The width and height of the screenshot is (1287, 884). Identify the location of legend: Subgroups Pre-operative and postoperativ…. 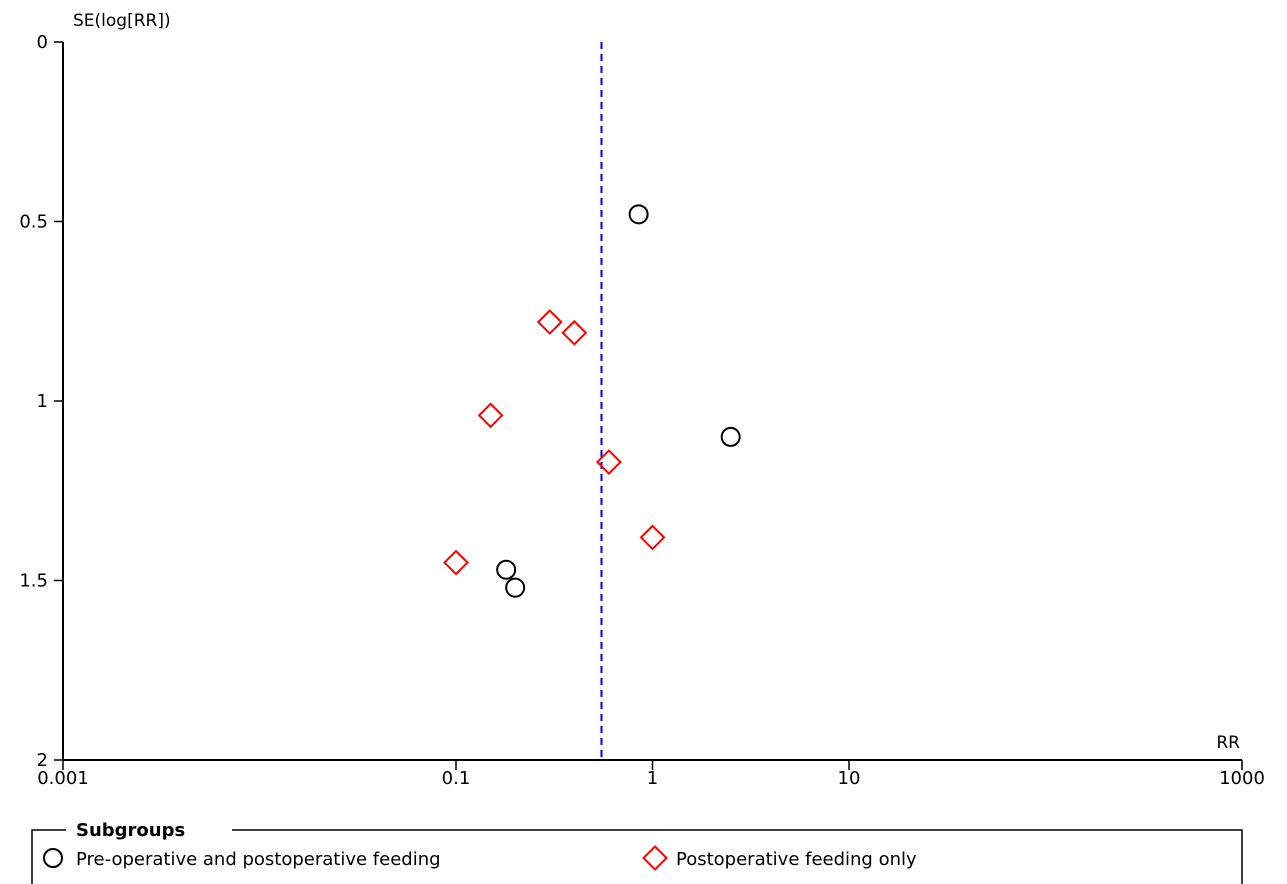
(637, 852).